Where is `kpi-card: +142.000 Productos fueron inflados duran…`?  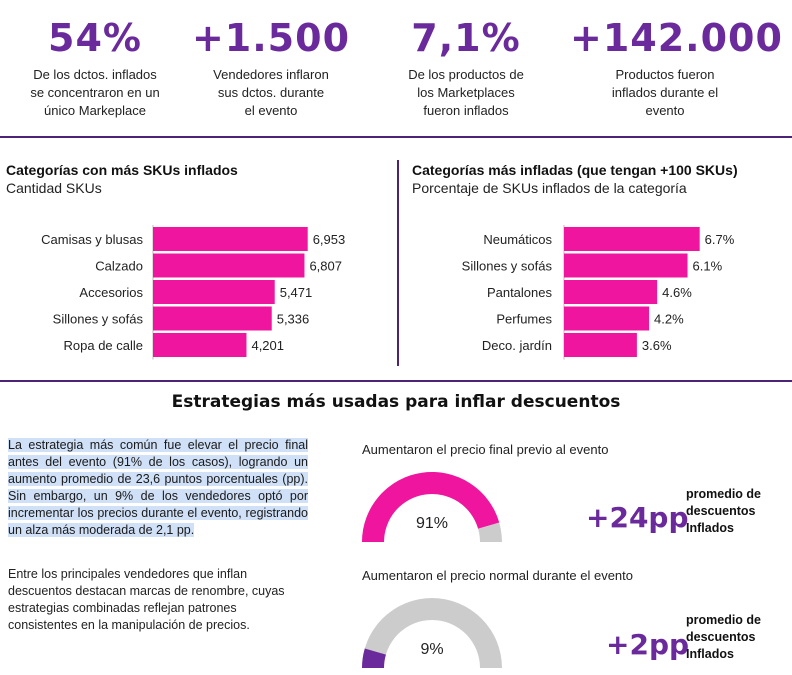
kpi-card: +142.000 Productos fueron inflados duran… is located at coordinates (676, 60).